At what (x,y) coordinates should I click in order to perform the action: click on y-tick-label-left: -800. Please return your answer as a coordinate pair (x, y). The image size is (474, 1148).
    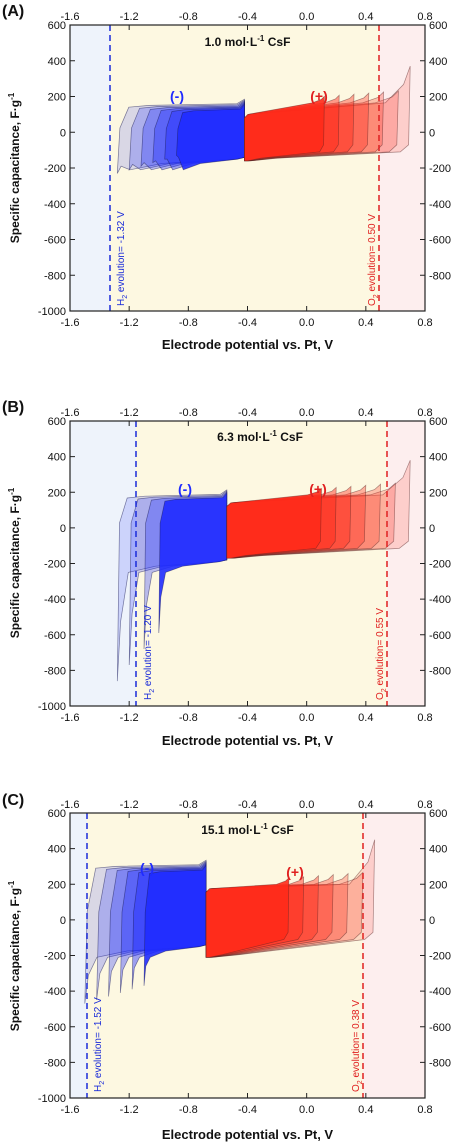
    Looking at the image, I should click on (55, 671).